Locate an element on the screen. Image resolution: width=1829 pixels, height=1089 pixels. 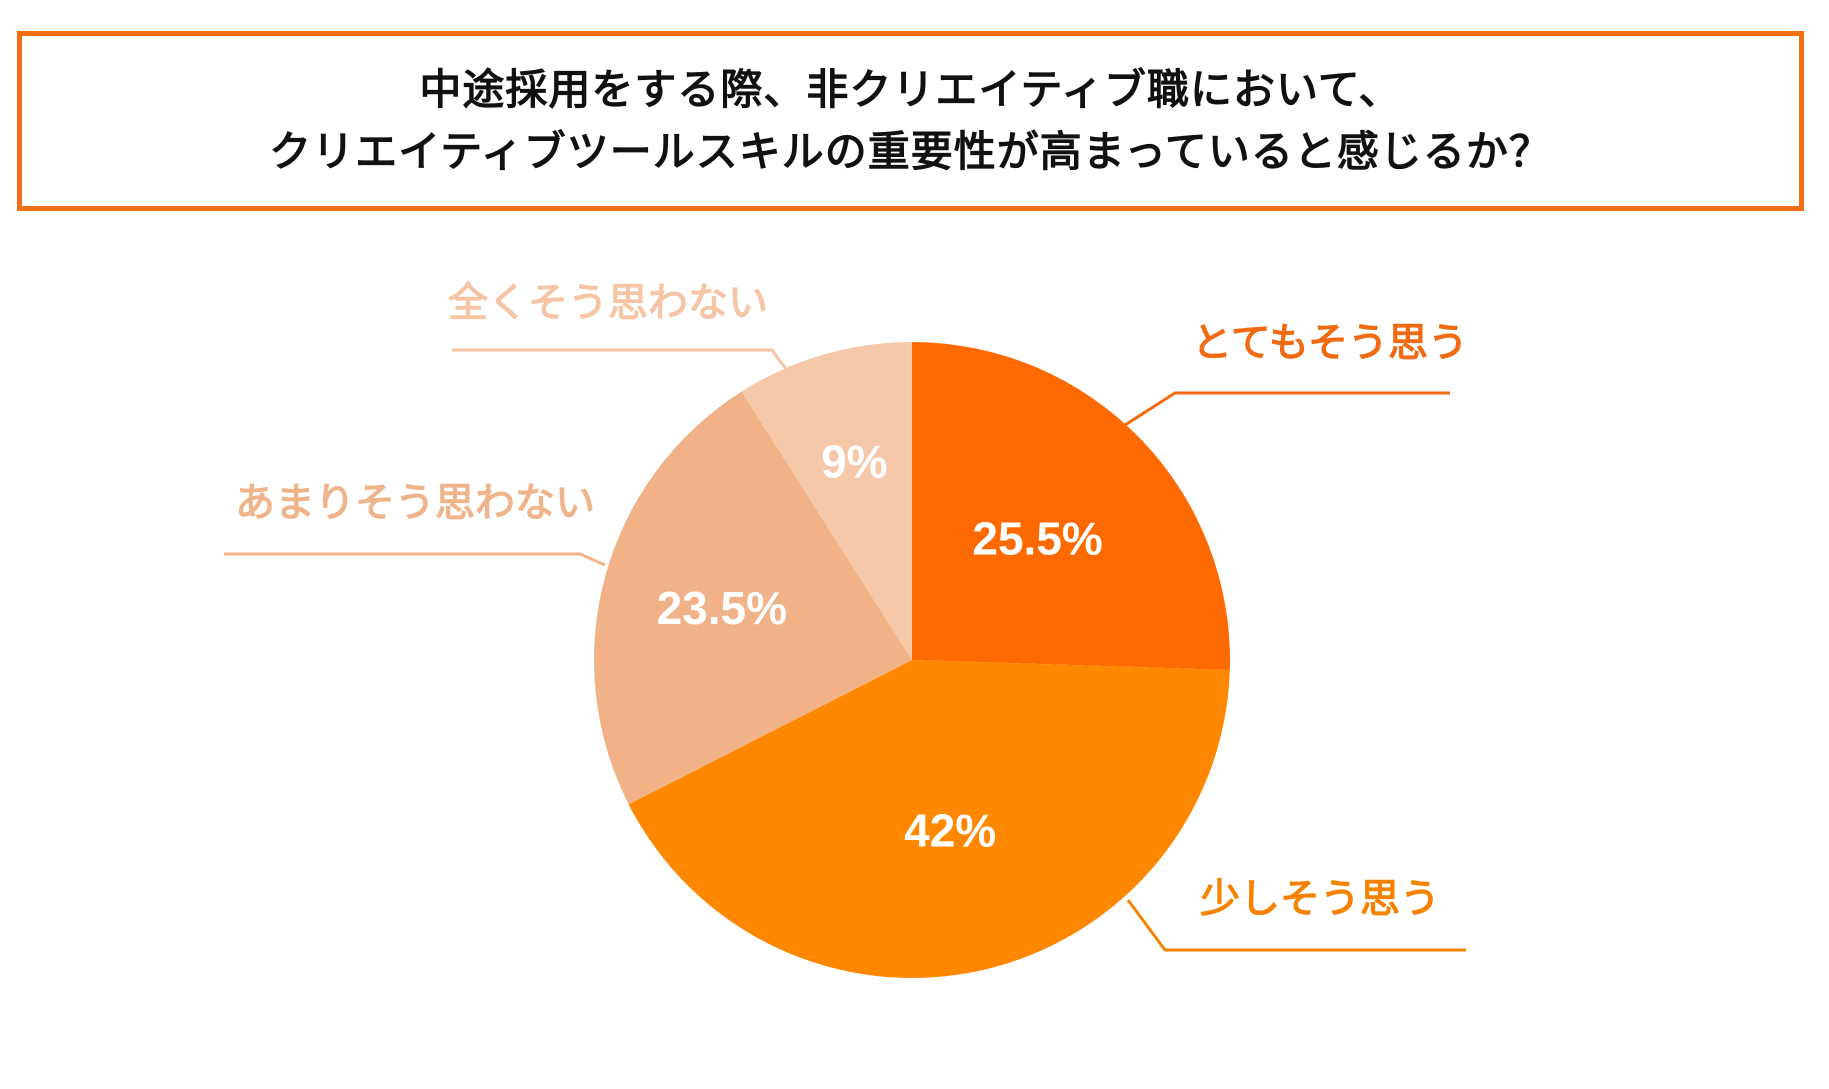
slice-value-label-1: 25.5% is located at coordinates (1037, 538).